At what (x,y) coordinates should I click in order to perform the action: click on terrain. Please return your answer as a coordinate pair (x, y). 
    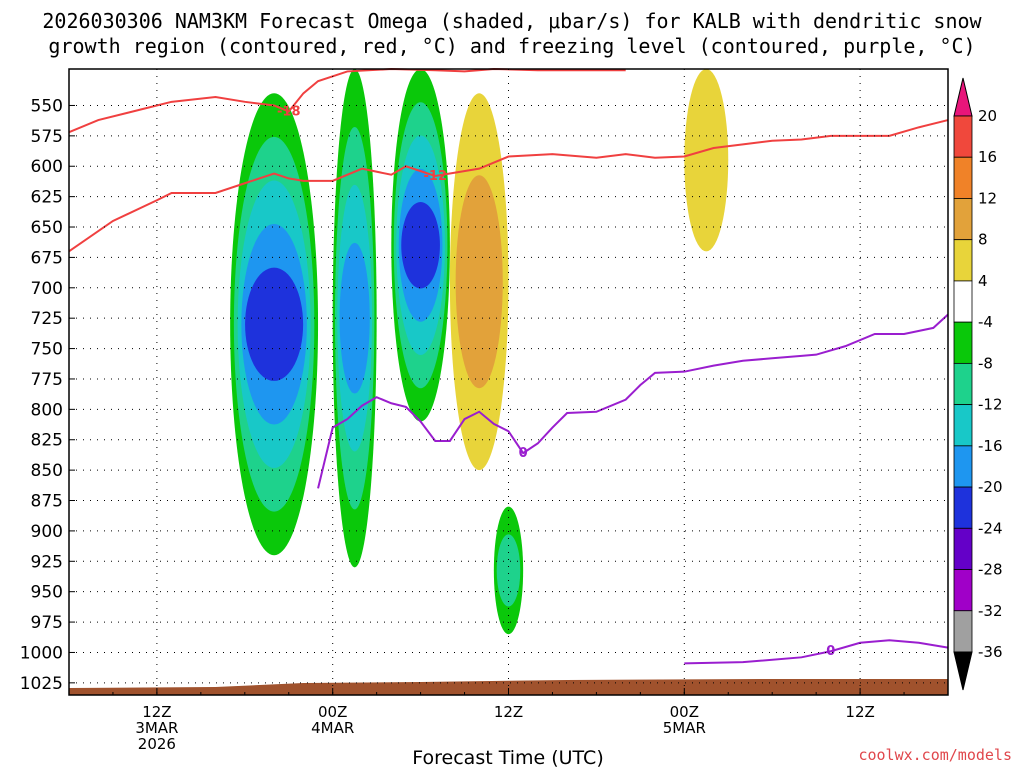
    Looking at the image, I should click on (508, 687).